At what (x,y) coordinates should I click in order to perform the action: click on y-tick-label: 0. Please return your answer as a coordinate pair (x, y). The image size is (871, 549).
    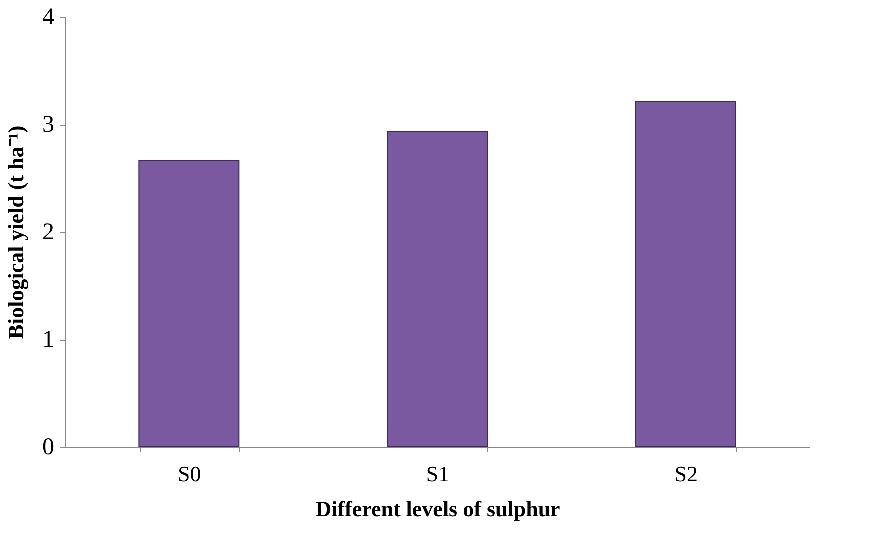
    Looking at the image, I should click on (48, 447).